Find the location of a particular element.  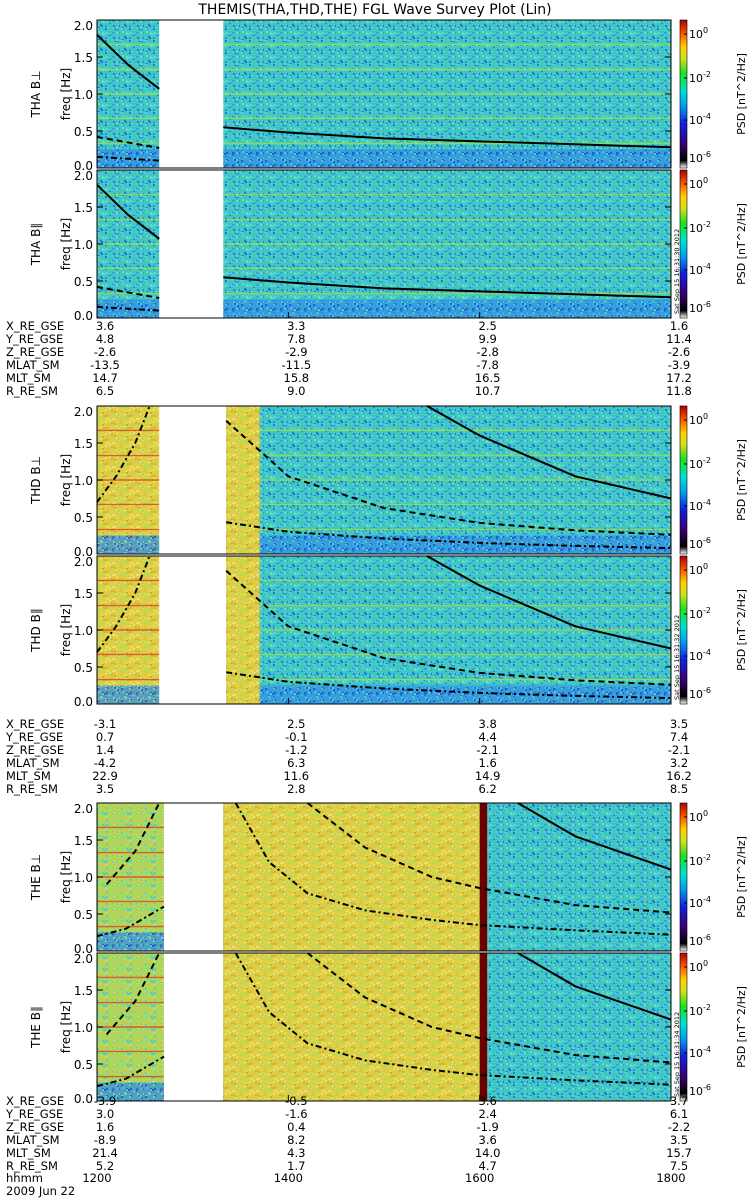

y-tick-label: 1.5 is located at coordinates (83, 444).